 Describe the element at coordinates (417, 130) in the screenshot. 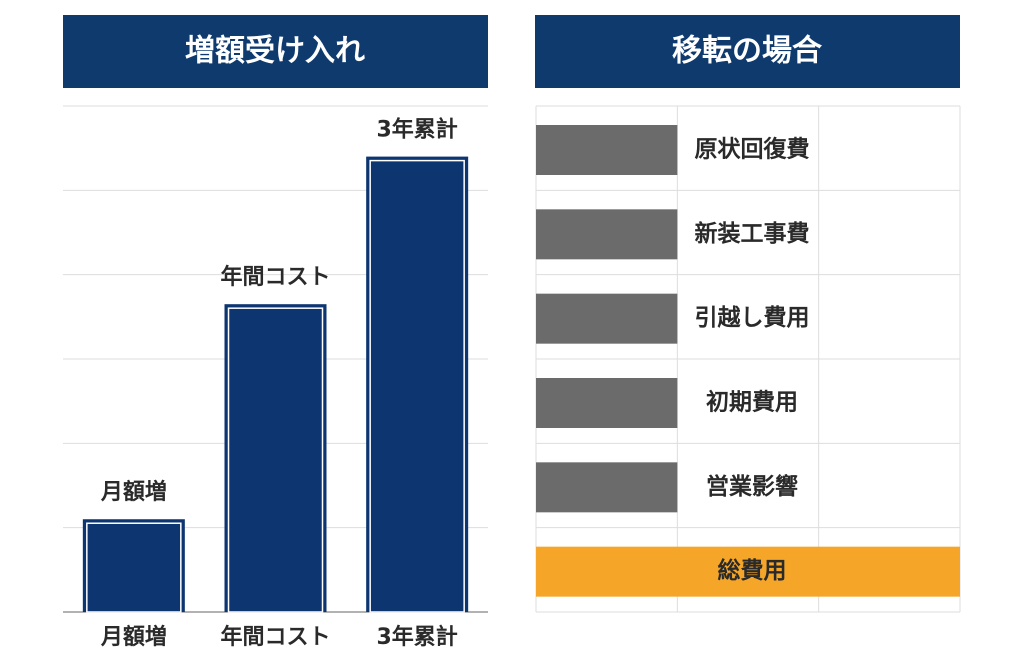

I see `bar-label: 3年累計` at that location.